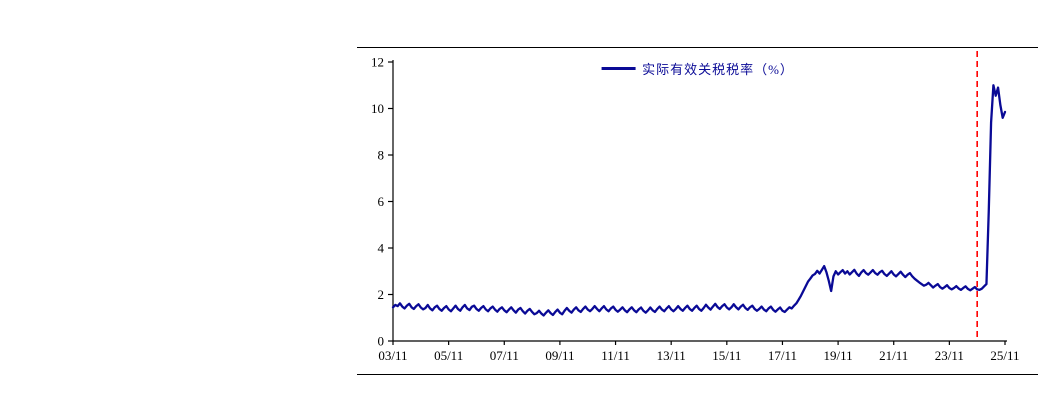 Image resolution: width=1038 pixels, height=406 pixels. Describe the element at coordinates (448, 355) in the screenshot. I see `x-tick-label: 05/11` at that location.